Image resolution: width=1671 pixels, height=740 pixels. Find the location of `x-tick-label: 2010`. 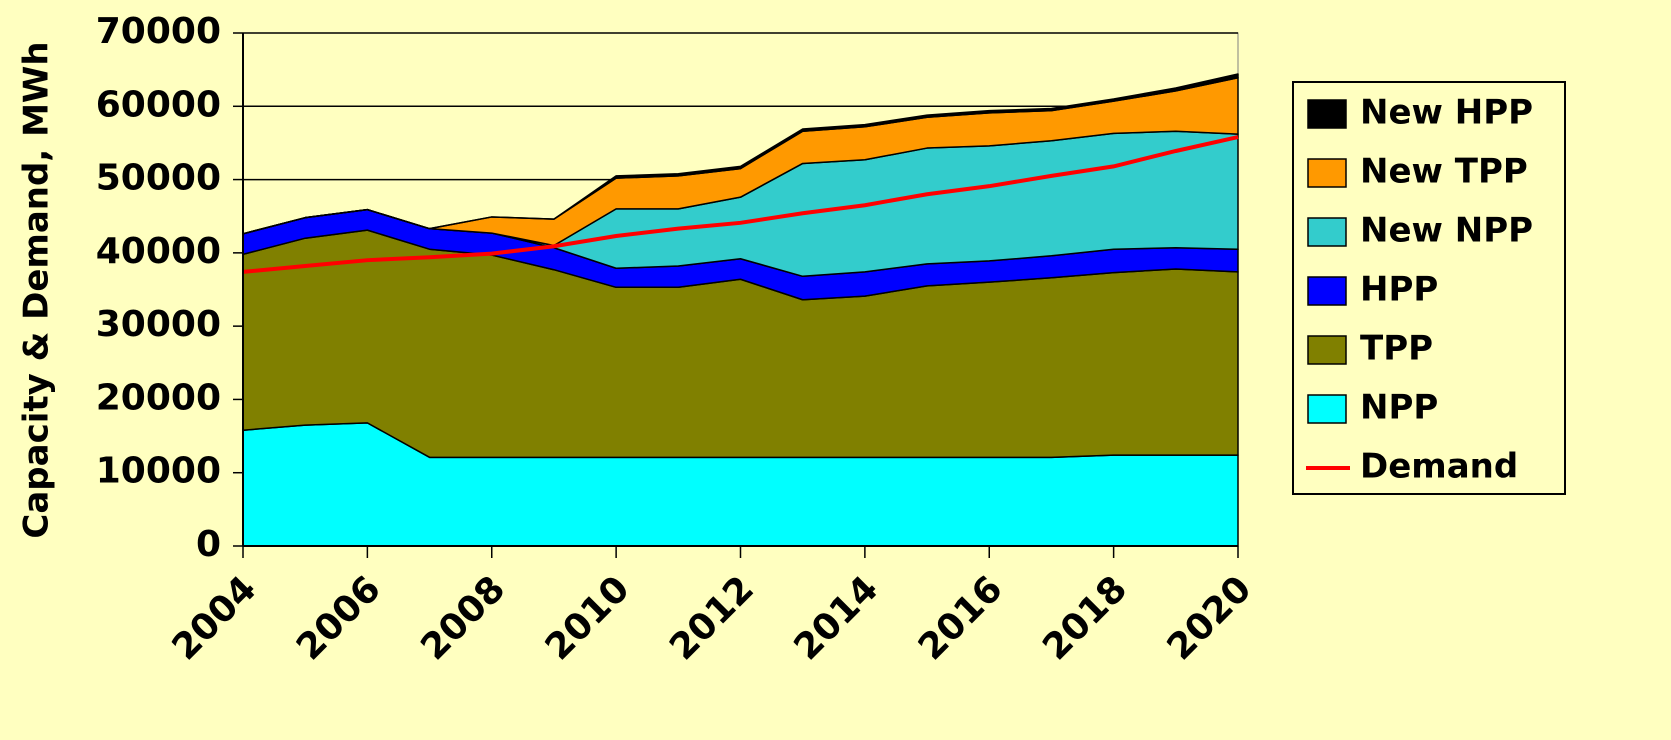

x-tick-label: 2010 is located at coordinates (588, 618).